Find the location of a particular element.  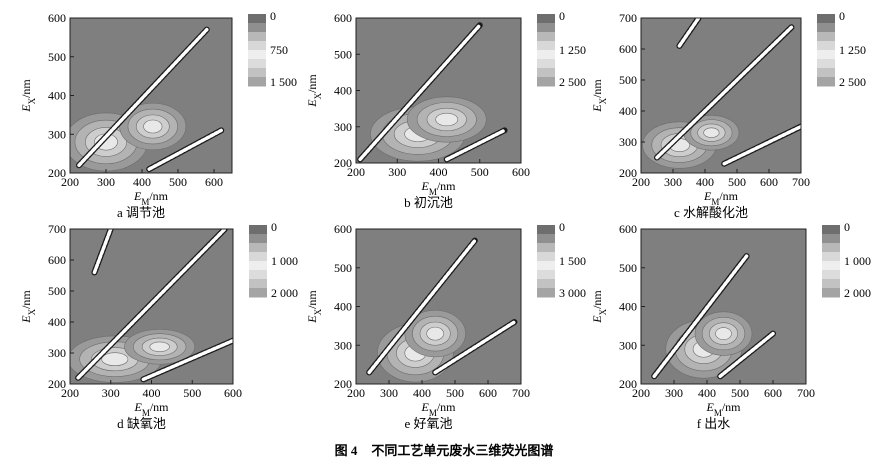

y-tick-label: 600 is located at coordinates (343, 229).